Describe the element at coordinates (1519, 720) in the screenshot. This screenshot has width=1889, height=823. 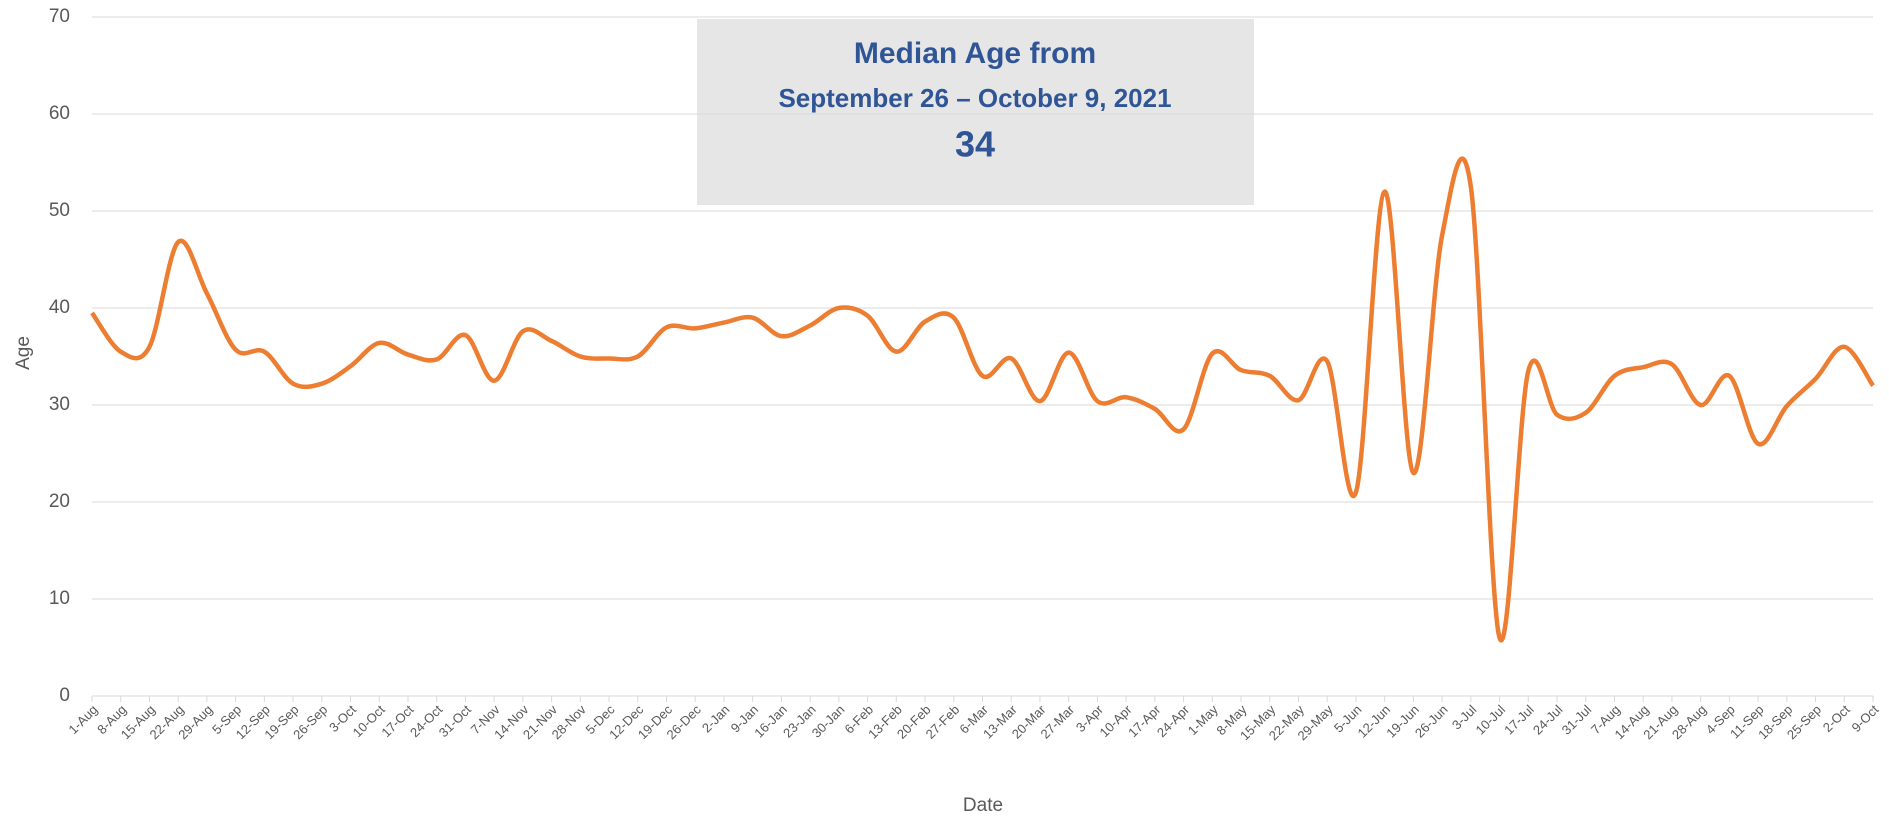
I see `x-tick-label: 17-Jul` at that location.